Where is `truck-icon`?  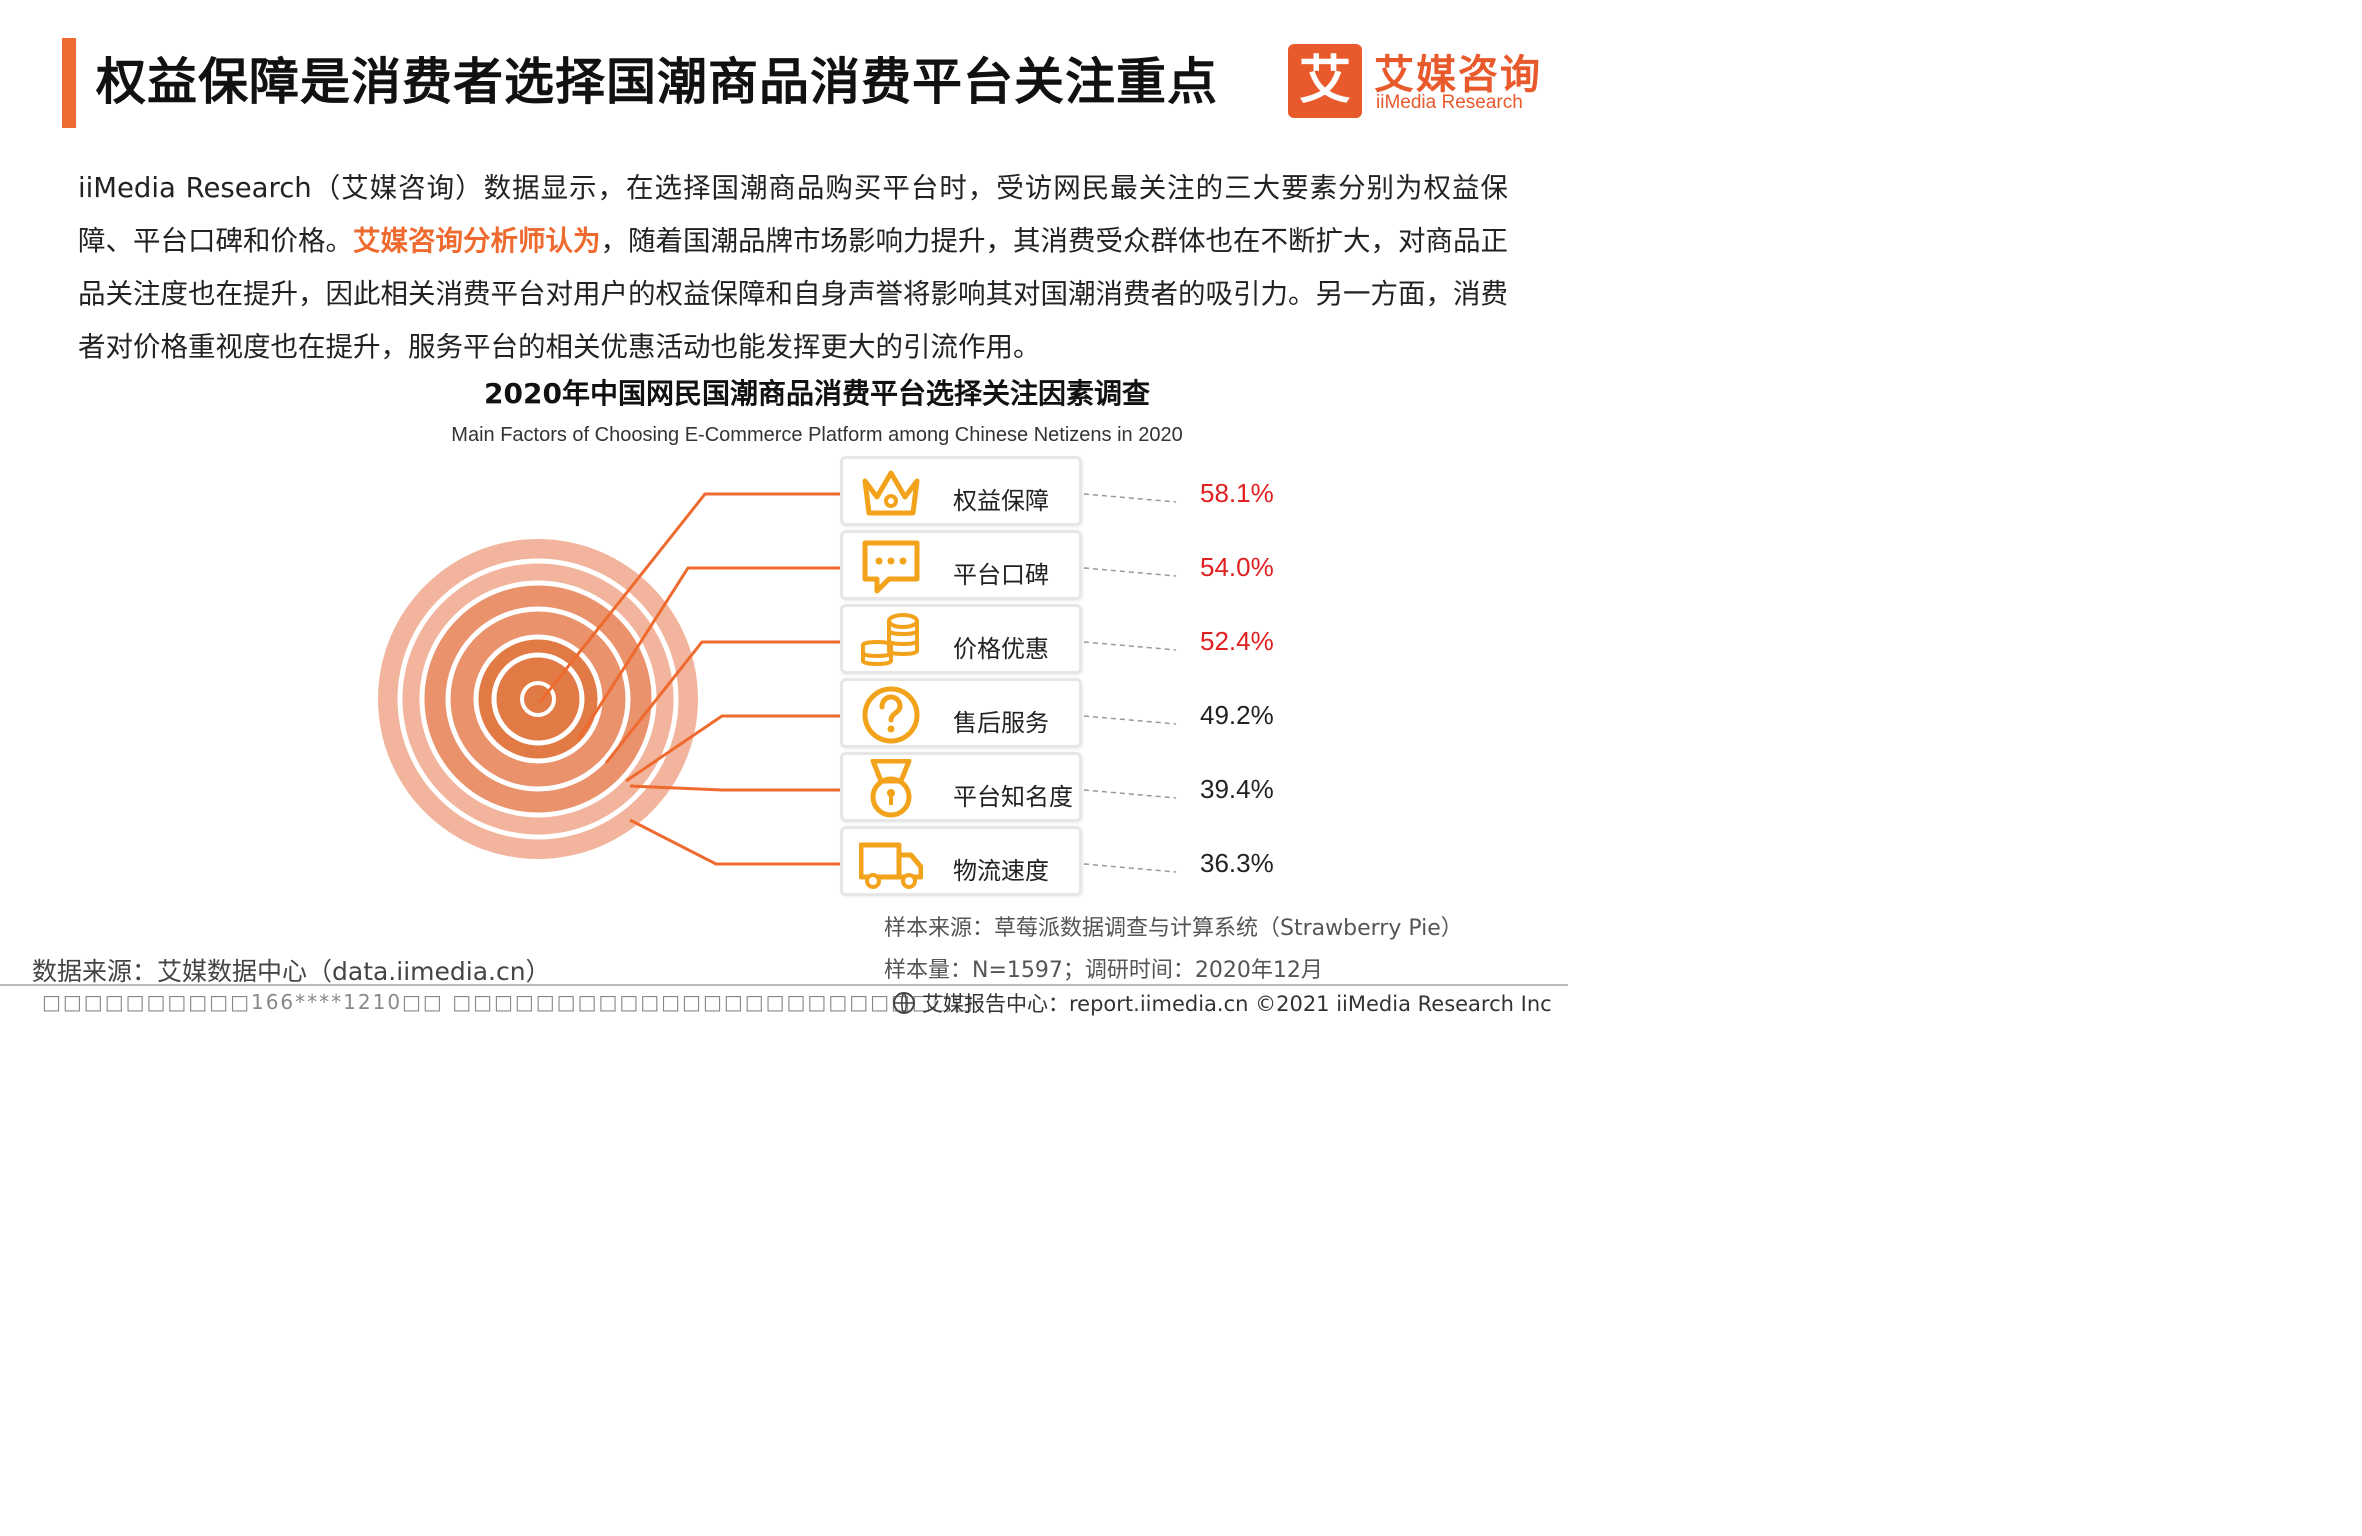 truck-icon is located at coordinates (891, 863).